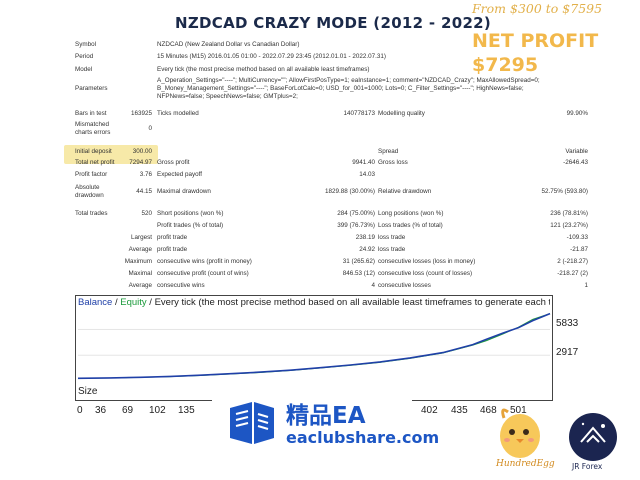  I want to click on jr-forex-logo-icon, so click(593, 437).